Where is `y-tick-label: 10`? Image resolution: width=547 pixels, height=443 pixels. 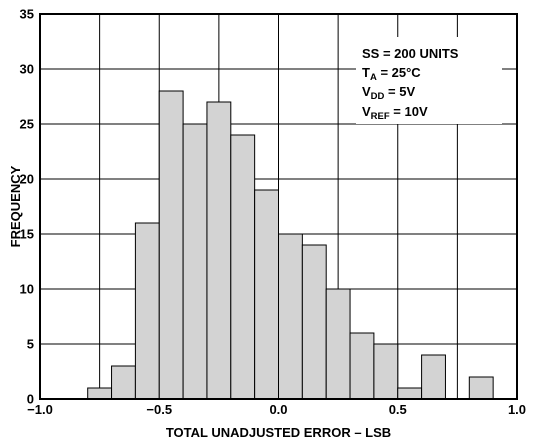
y-tick-label: 10 is located at coordinates (27, 289).